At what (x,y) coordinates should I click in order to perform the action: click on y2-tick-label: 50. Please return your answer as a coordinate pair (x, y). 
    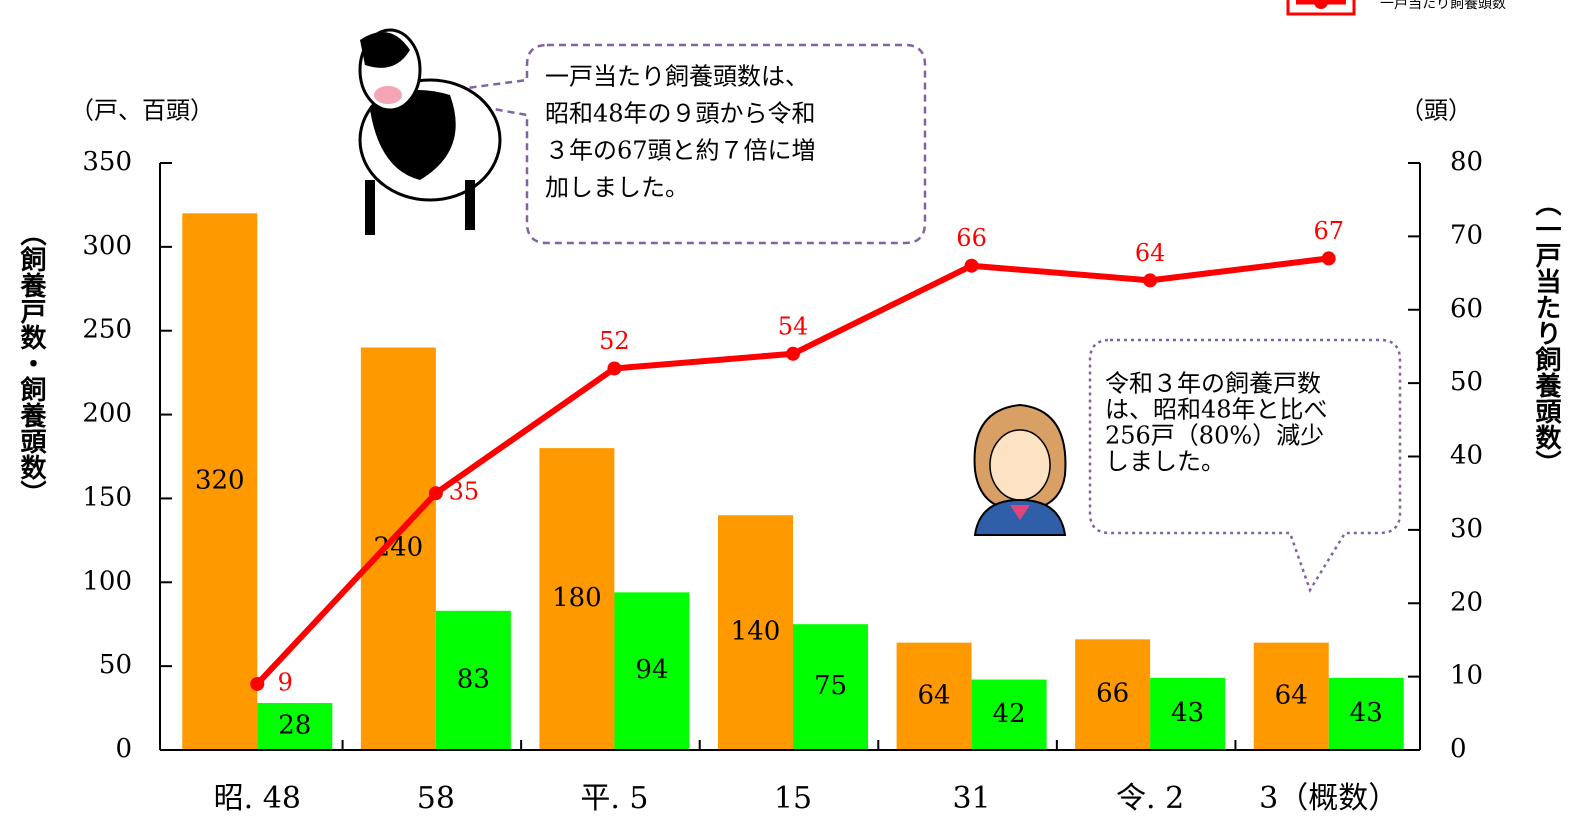
    Looking at the image, I should click on (1466, 382).